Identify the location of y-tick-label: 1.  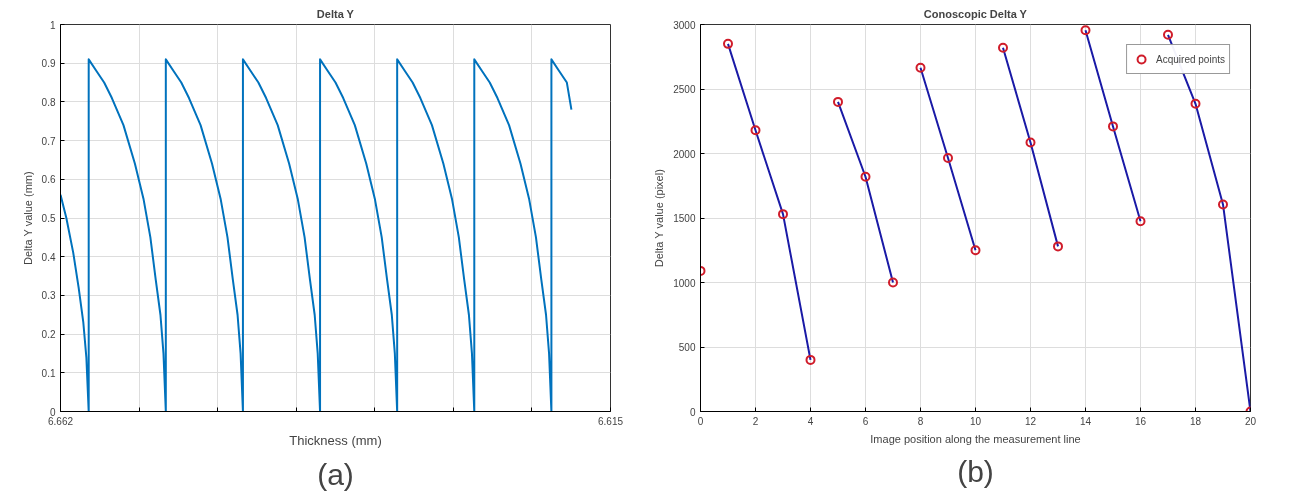
(52, 25).